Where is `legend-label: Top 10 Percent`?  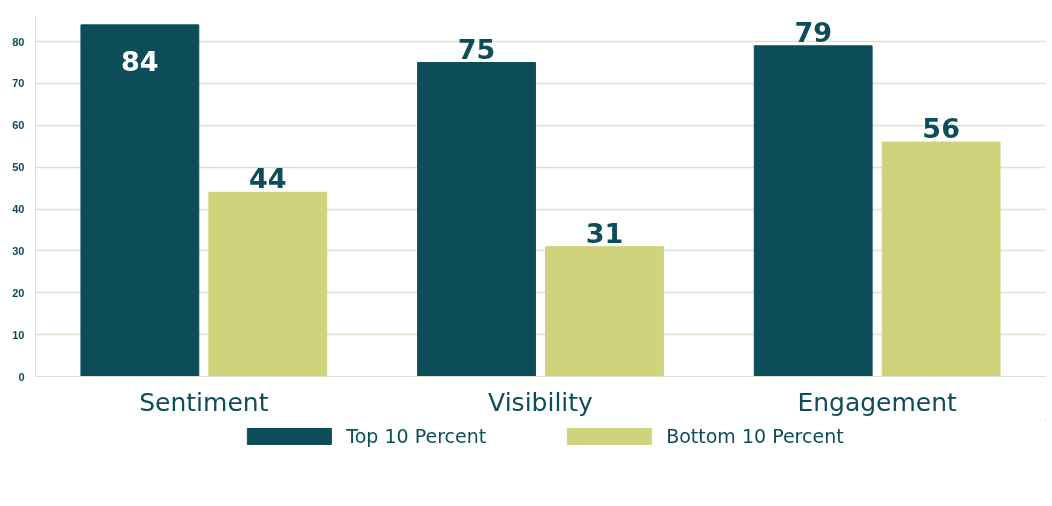 legend-label: Top 10 Percent is located at coordinates (416, 436).